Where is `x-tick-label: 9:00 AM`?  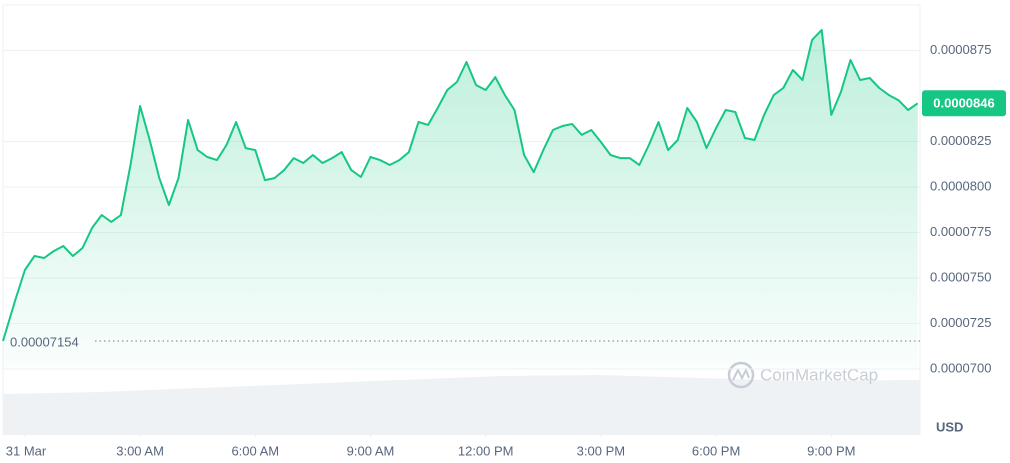 x-tick-label: 9:00 AM is located at coordinates (371, 450).